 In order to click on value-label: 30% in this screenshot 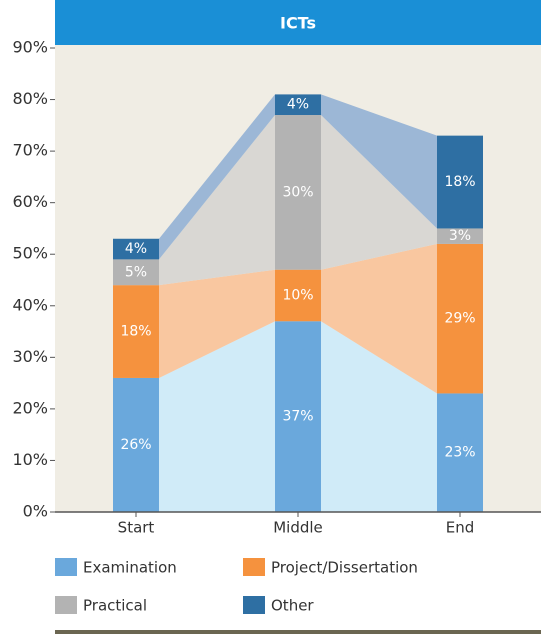, I will do `click(297, 192)`.